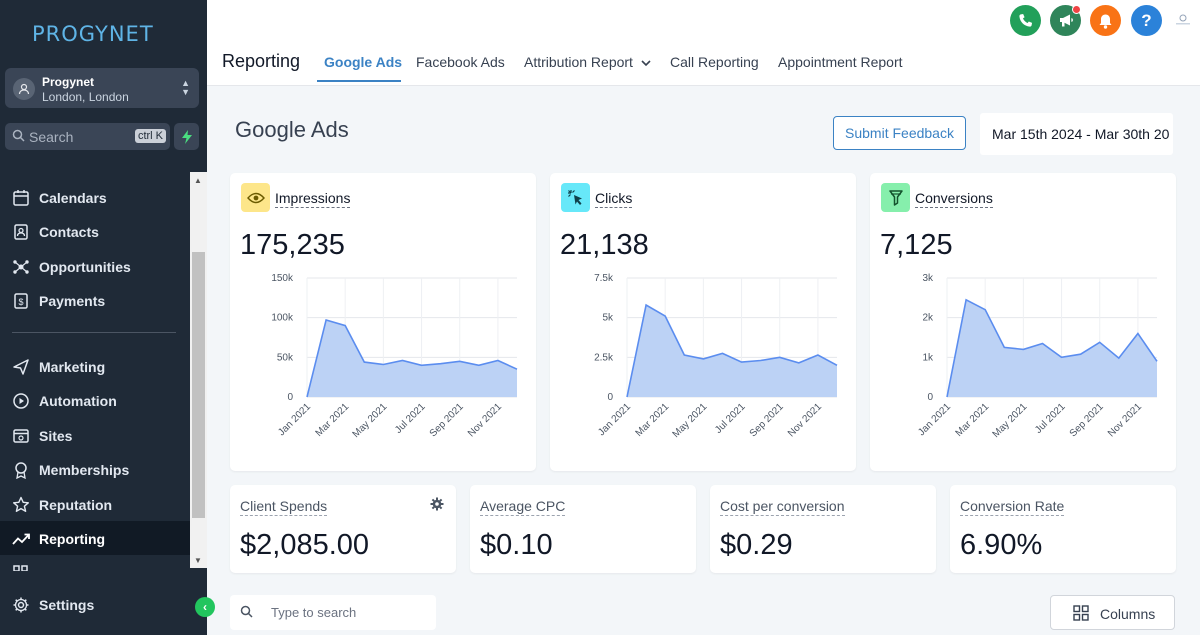 The image size is (1200, 635). I want to click on columns-button: Columns, so click(1112, 612).